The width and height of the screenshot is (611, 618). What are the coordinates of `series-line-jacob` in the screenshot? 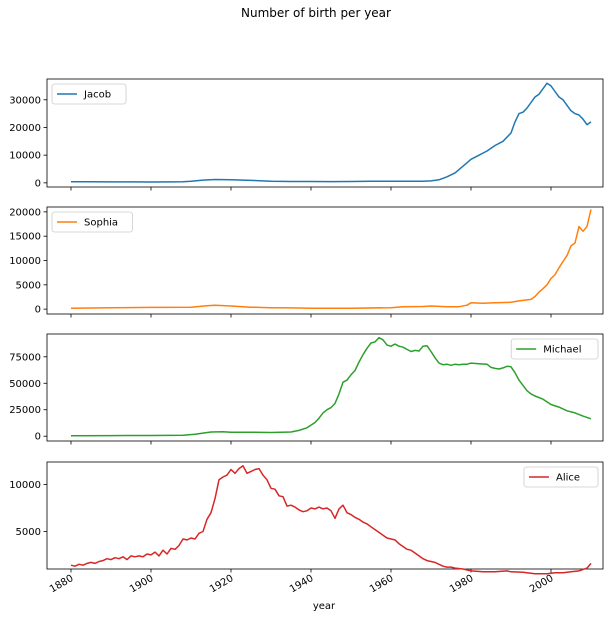 It's located at (331, 132).